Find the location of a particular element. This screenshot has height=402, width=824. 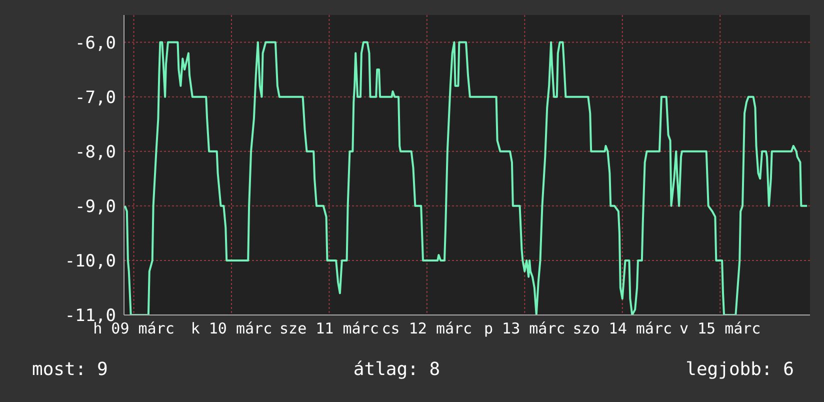

x-tick-label: p 13 márc is located at coordinates (525, 329).